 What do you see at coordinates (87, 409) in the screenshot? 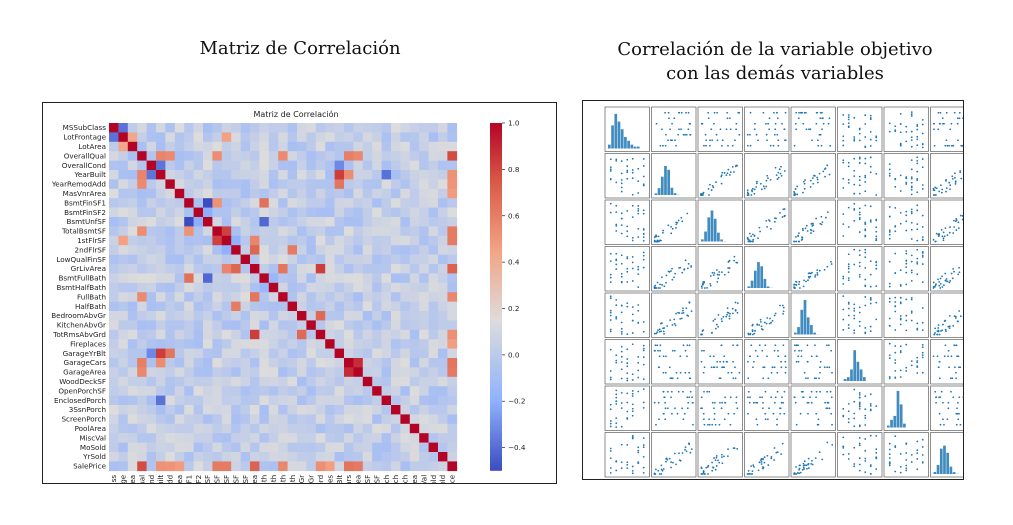
I see `heatmap-row-label: 3SsnPorch` at bounding box center [87, 409].